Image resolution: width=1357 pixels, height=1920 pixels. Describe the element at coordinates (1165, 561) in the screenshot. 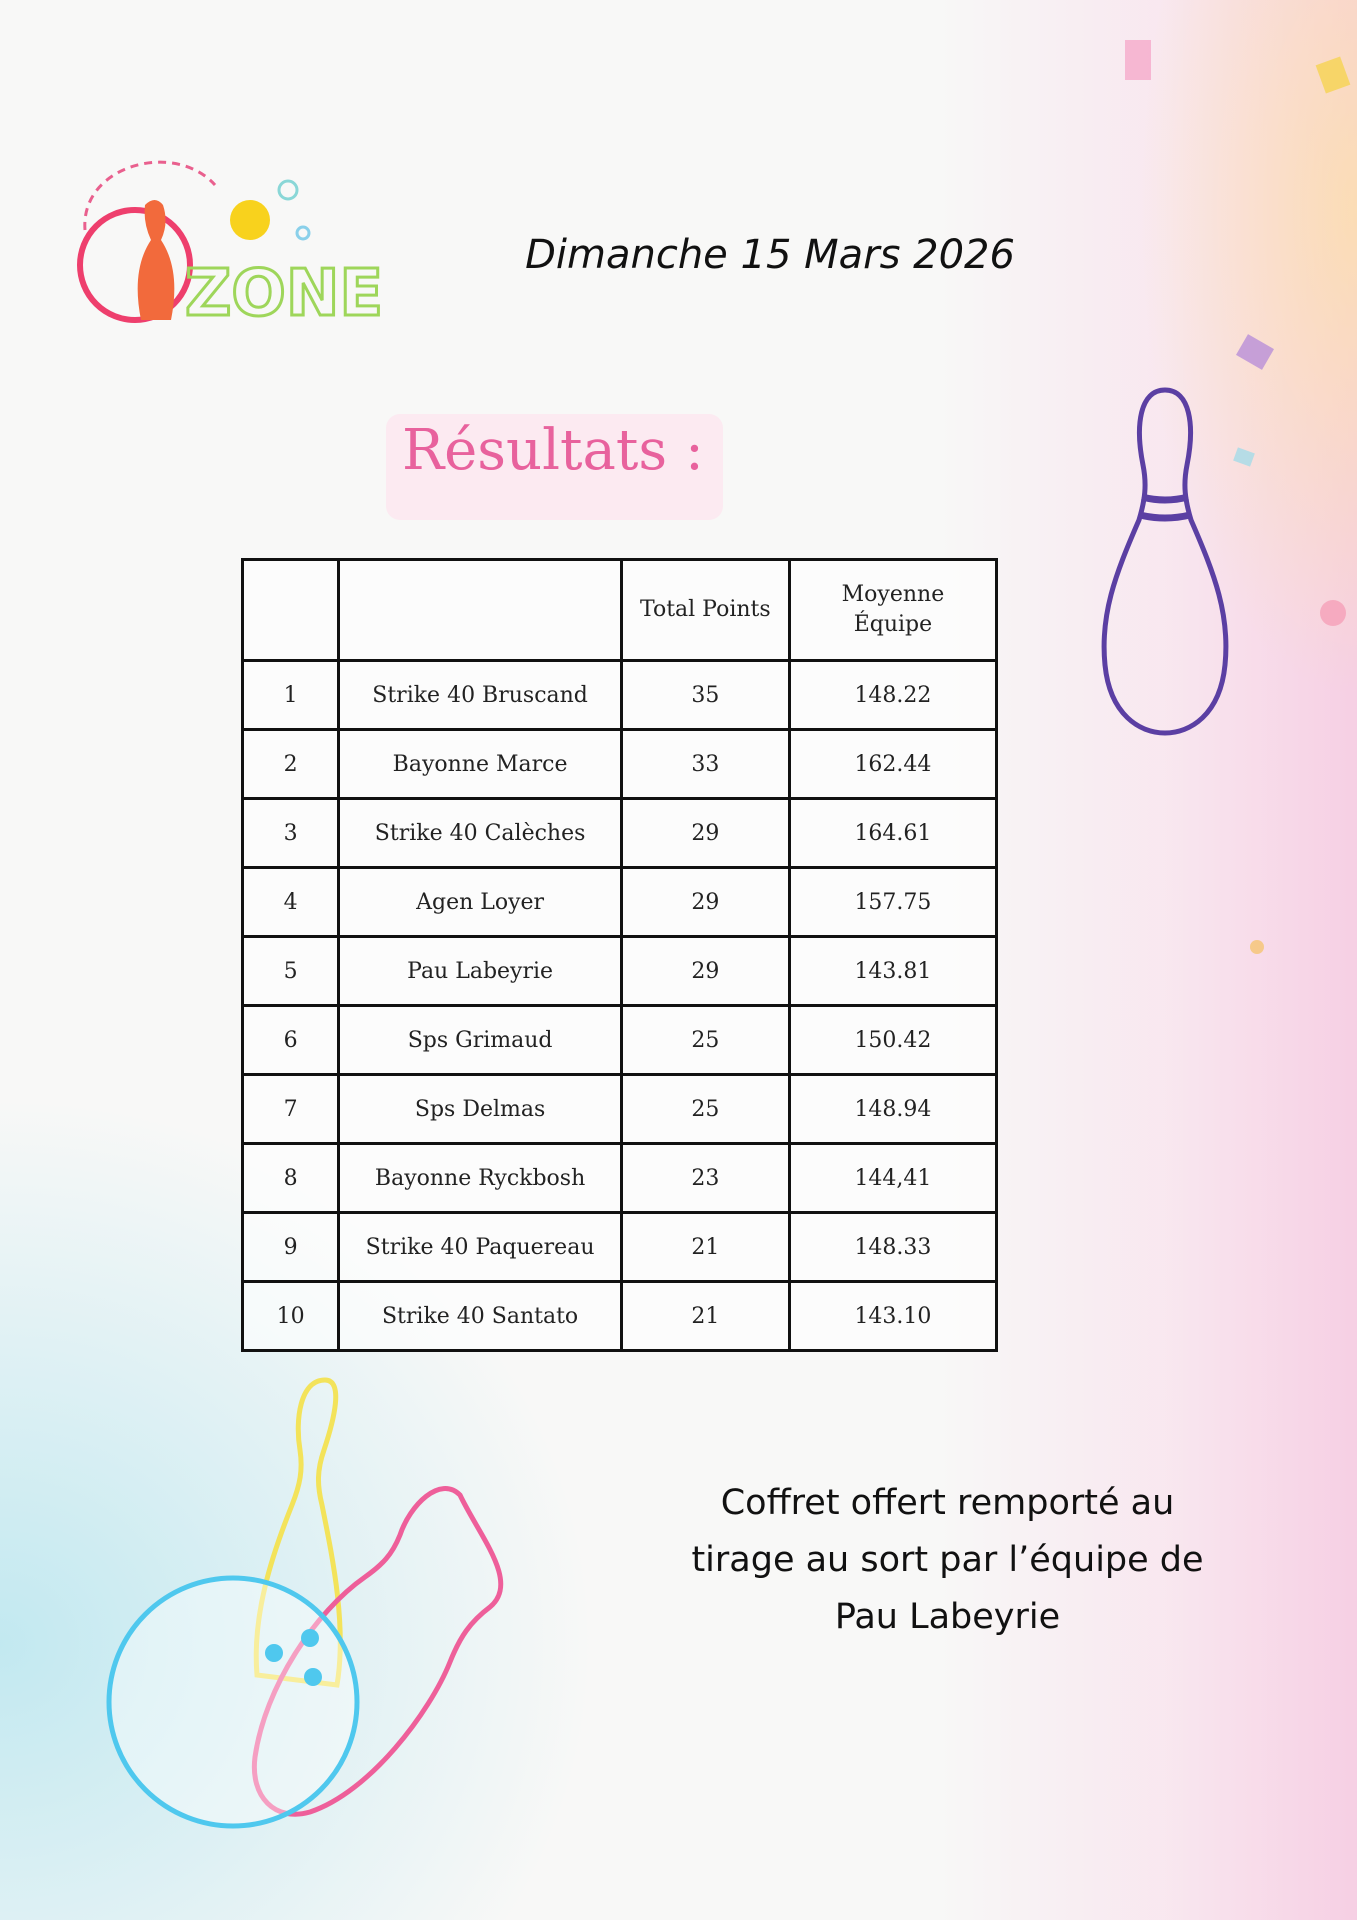

I see `bowling-pin-icon` at that location.